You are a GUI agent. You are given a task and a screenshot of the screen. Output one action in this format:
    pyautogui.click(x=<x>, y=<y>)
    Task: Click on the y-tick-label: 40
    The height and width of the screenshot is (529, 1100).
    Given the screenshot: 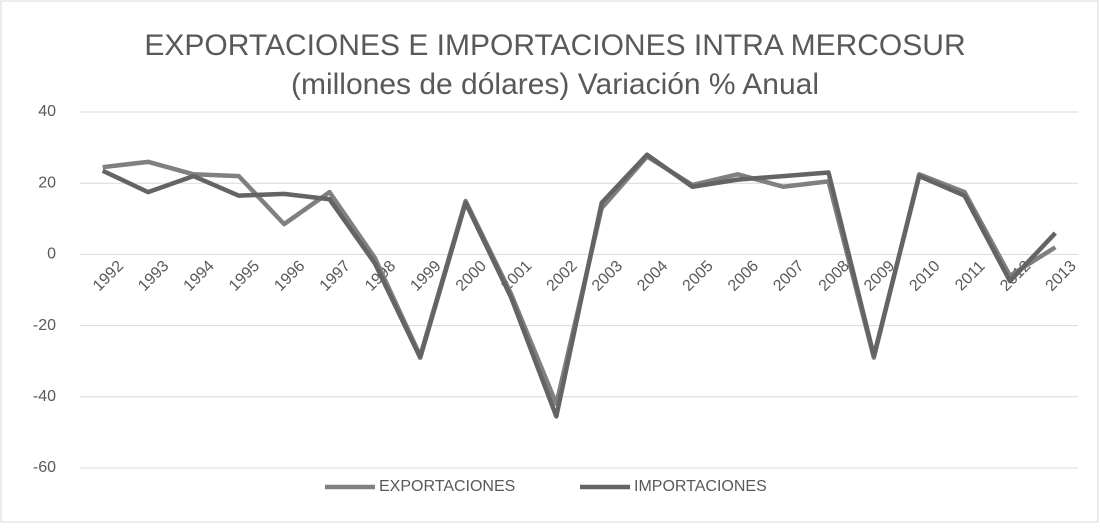 What is the action you would take?
    pyautogui.click(x=47, y=111)
    